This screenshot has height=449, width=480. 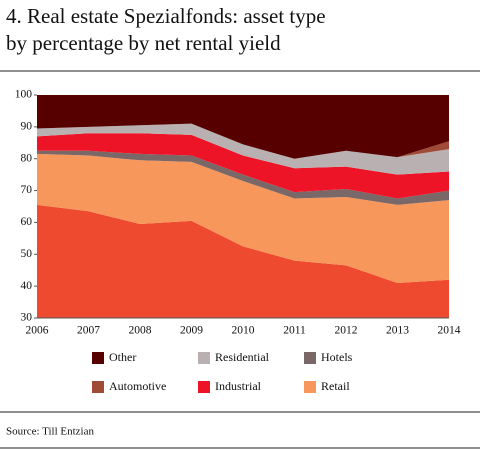 What do you see at coordinates (337, 357) in the screenshot?
I see `legend-label: Hotels` at bounding box center [337, 357].